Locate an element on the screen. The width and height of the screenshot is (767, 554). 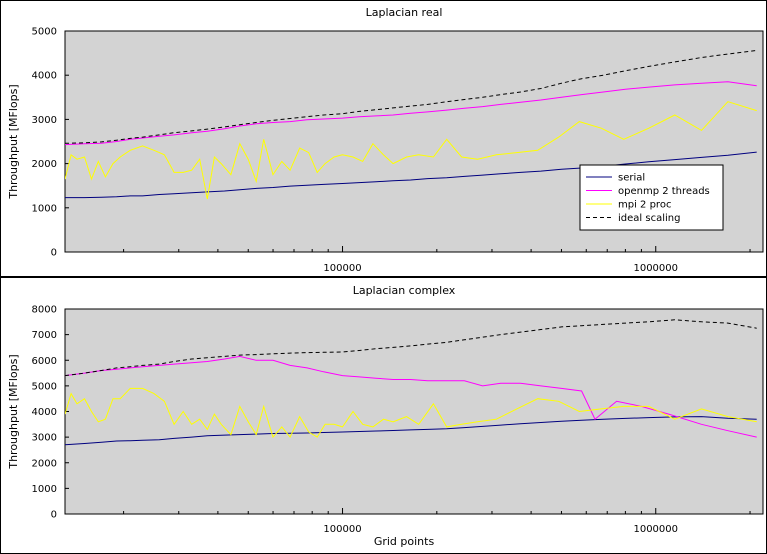
legend-label-ideal-scaling: ideal scaling is located at coordinates (649, 218).